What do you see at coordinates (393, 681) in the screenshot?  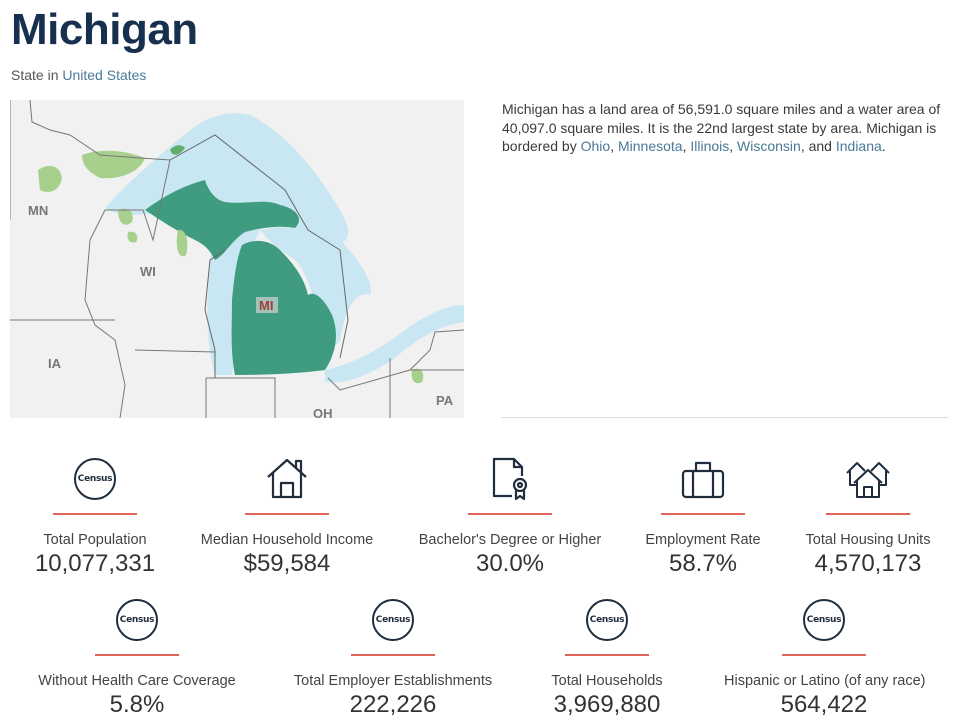 I see `stat-label: Total Employer Establishments` at bounding box center [393, 681].